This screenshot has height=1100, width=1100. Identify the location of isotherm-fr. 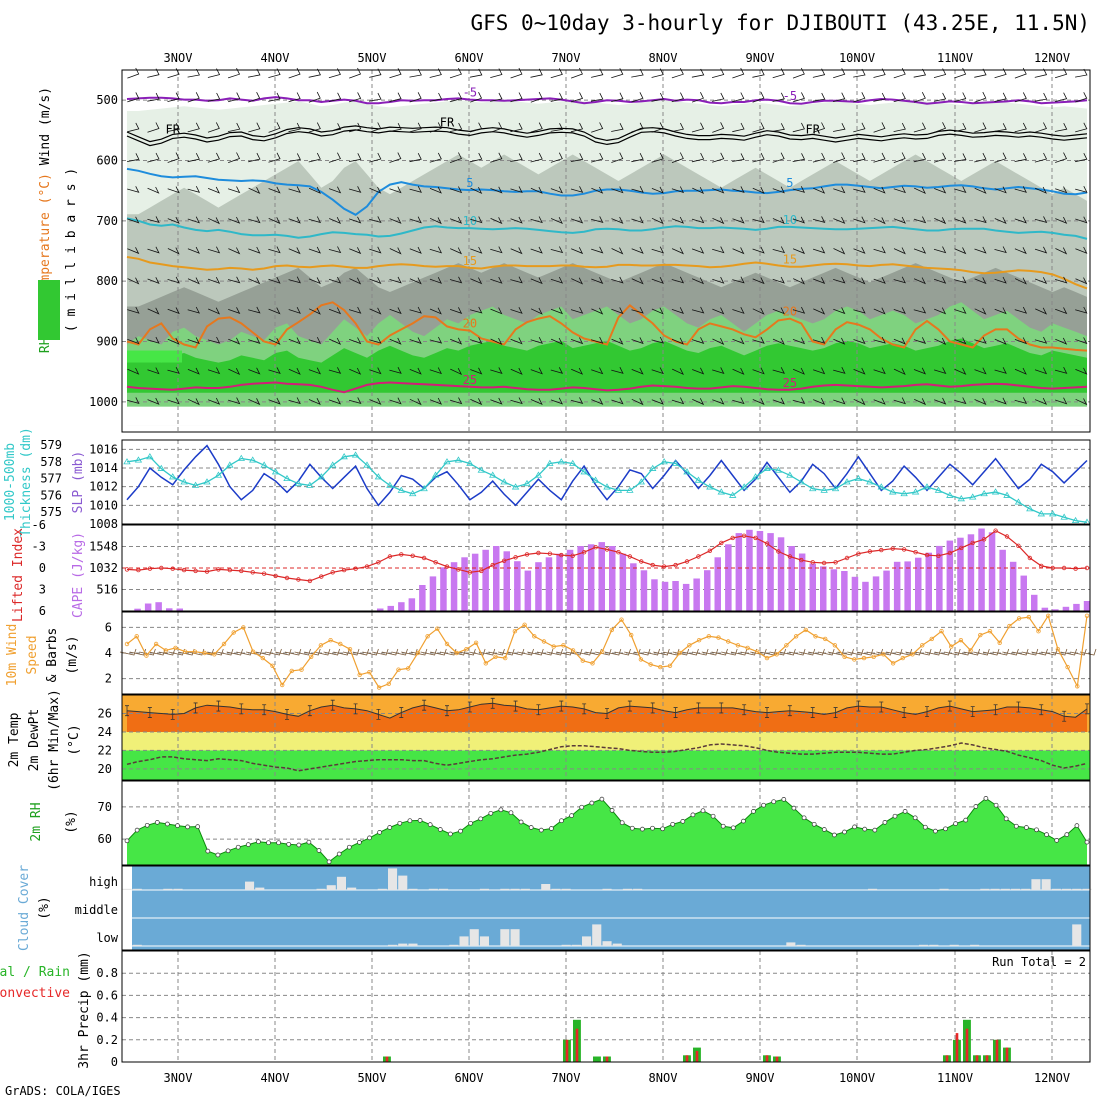
(607, 134).